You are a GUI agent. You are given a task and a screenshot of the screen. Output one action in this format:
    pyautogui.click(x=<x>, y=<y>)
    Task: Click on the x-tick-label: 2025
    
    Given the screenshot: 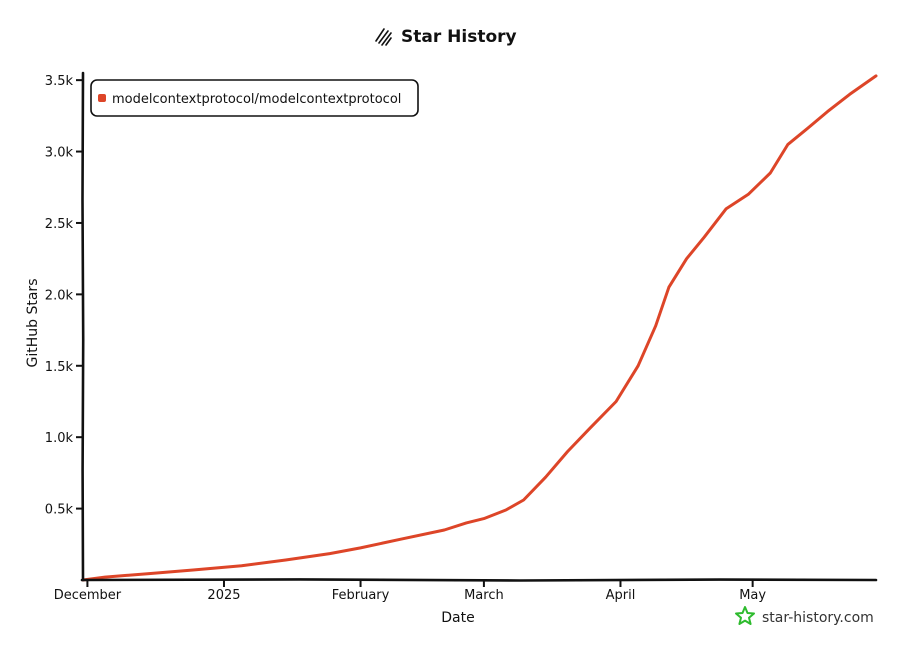 What is the action you would take?
    pyautogui.click(x=223, y=595)
    